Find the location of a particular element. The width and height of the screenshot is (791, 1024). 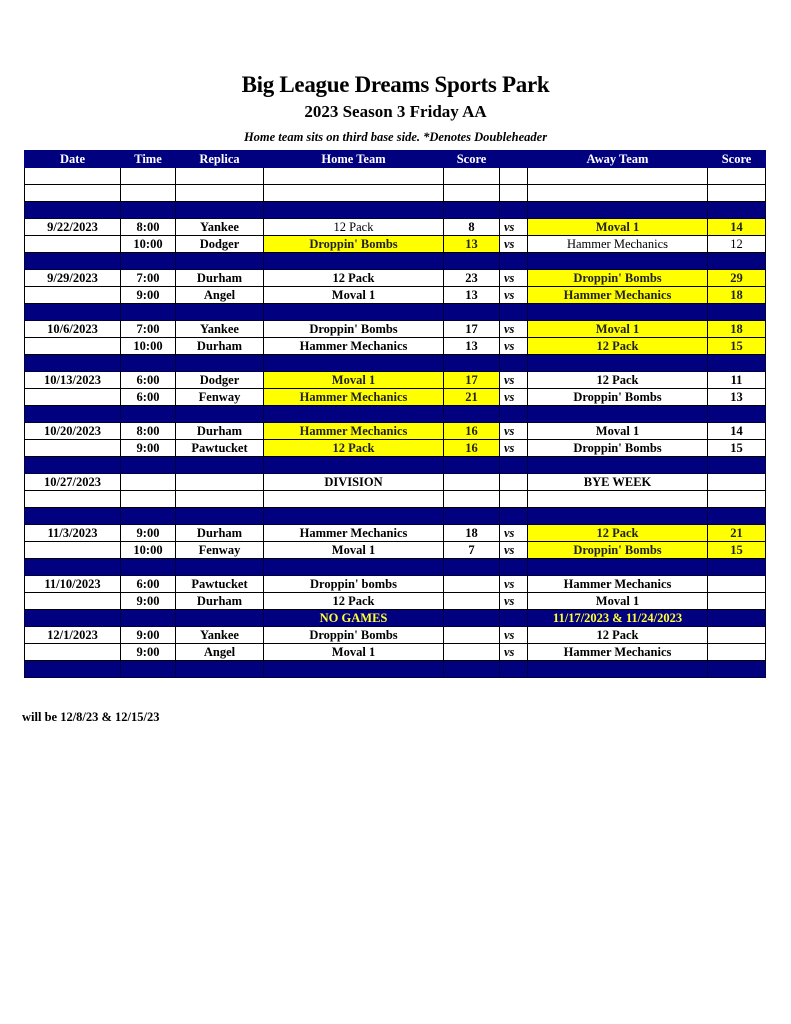

away-team-cell: BYE WEEK is located at coordinates (617, 482).